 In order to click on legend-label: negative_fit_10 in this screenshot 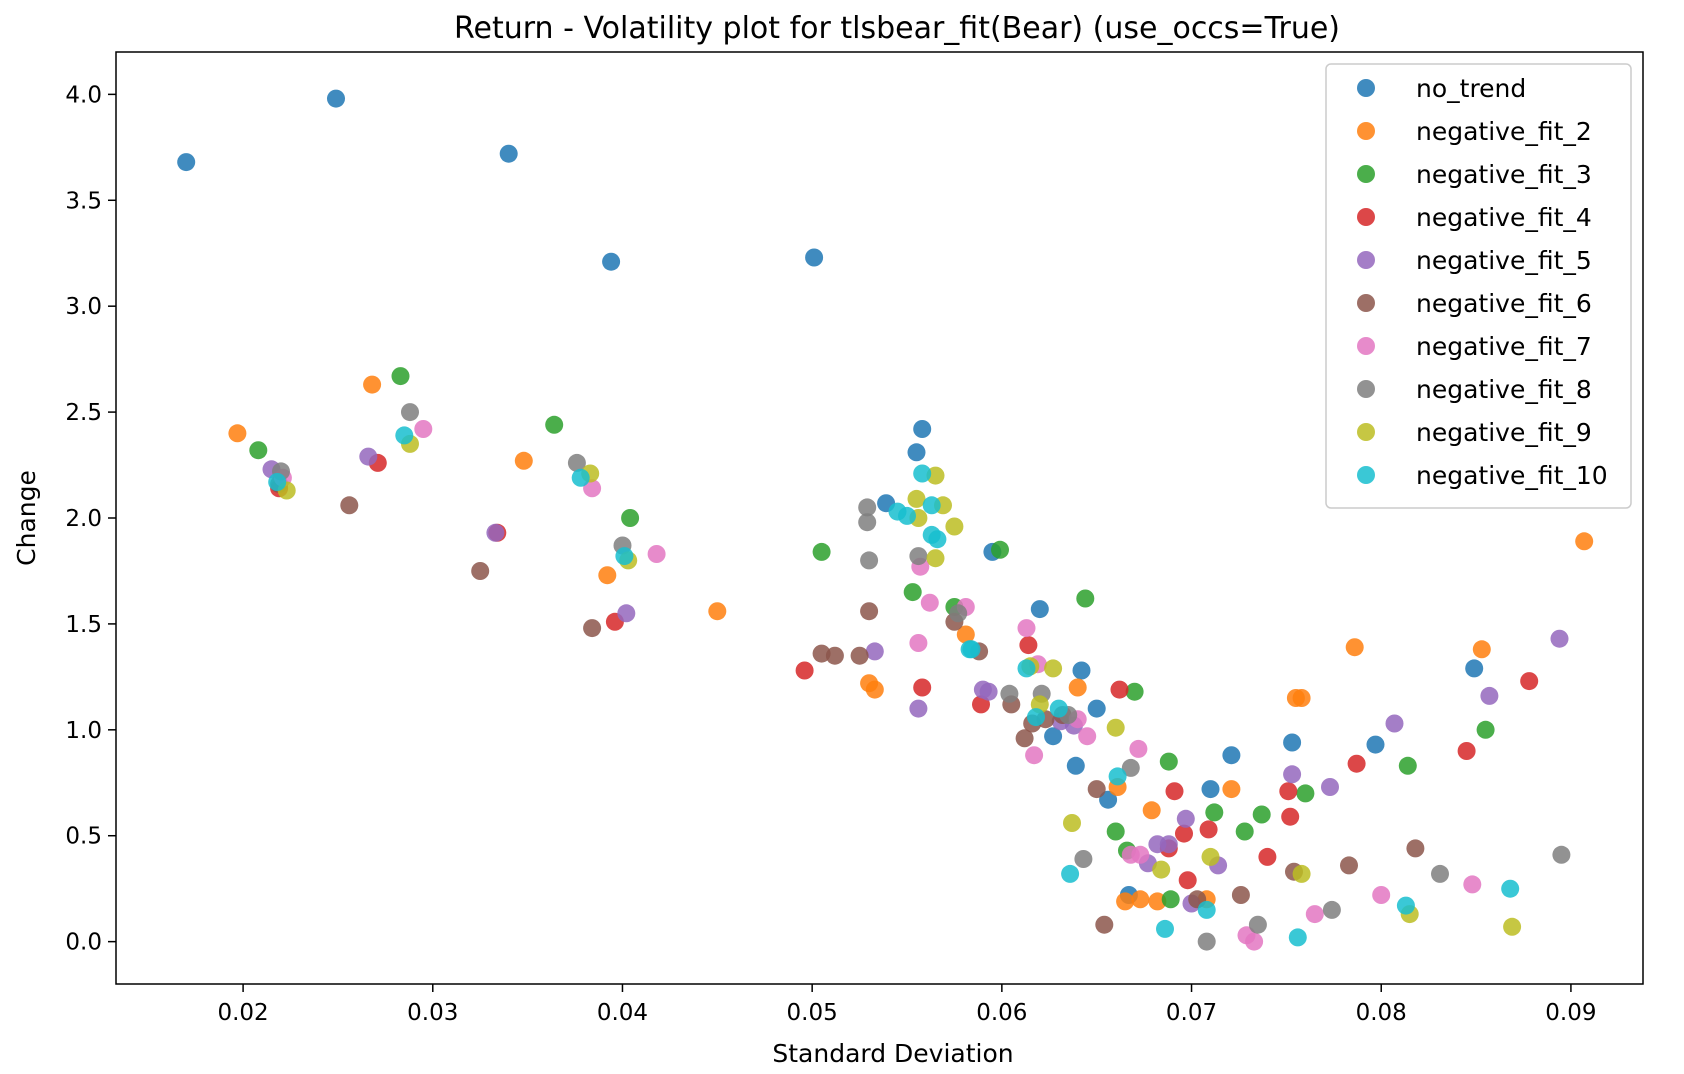, I will do `click(1512, 475)`.